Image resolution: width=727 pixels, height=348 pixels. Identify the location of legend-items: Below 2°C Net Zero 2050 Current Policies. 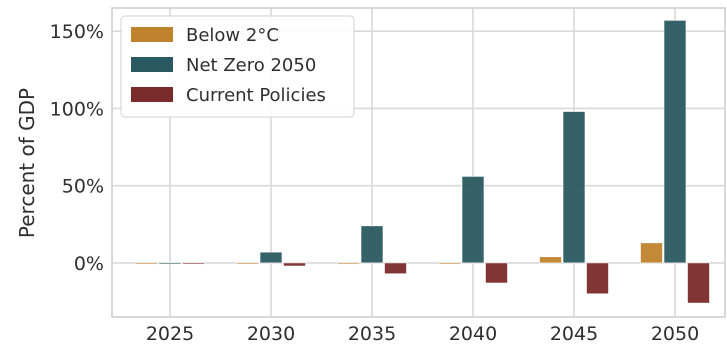
(228, 65).